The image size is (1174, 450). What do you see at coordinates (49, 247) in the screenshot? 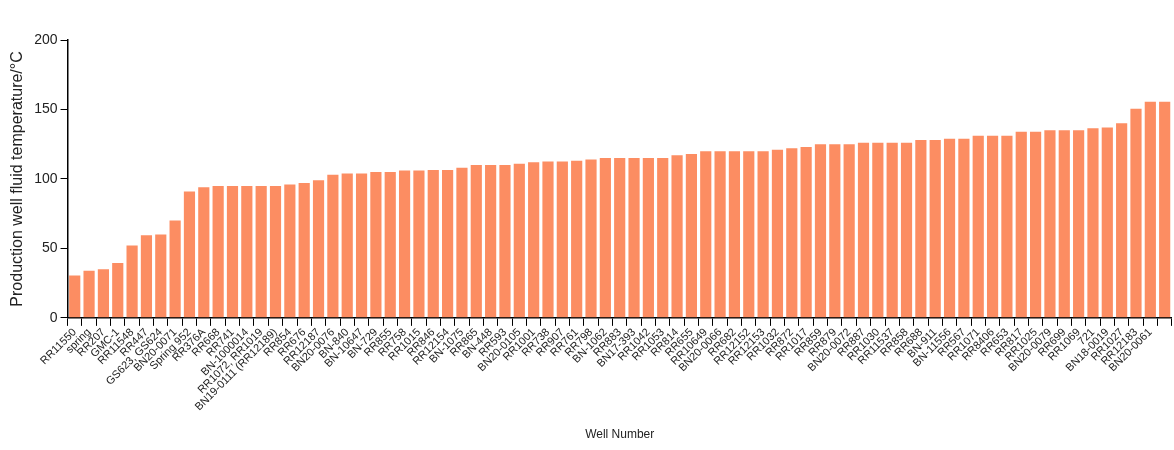
I see `y-tick-label: 50` at bounding box center [49, 247].